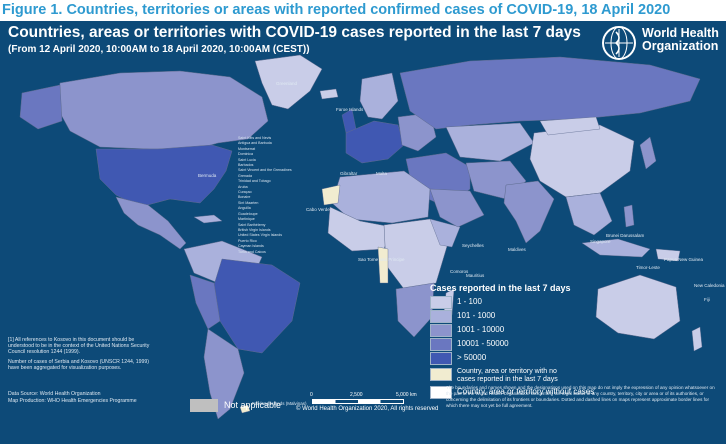  What do you see at coordinates (248, 213) in the screenshot?
I see `island-label: Guadeloupe` at bounding box center [248, 213].